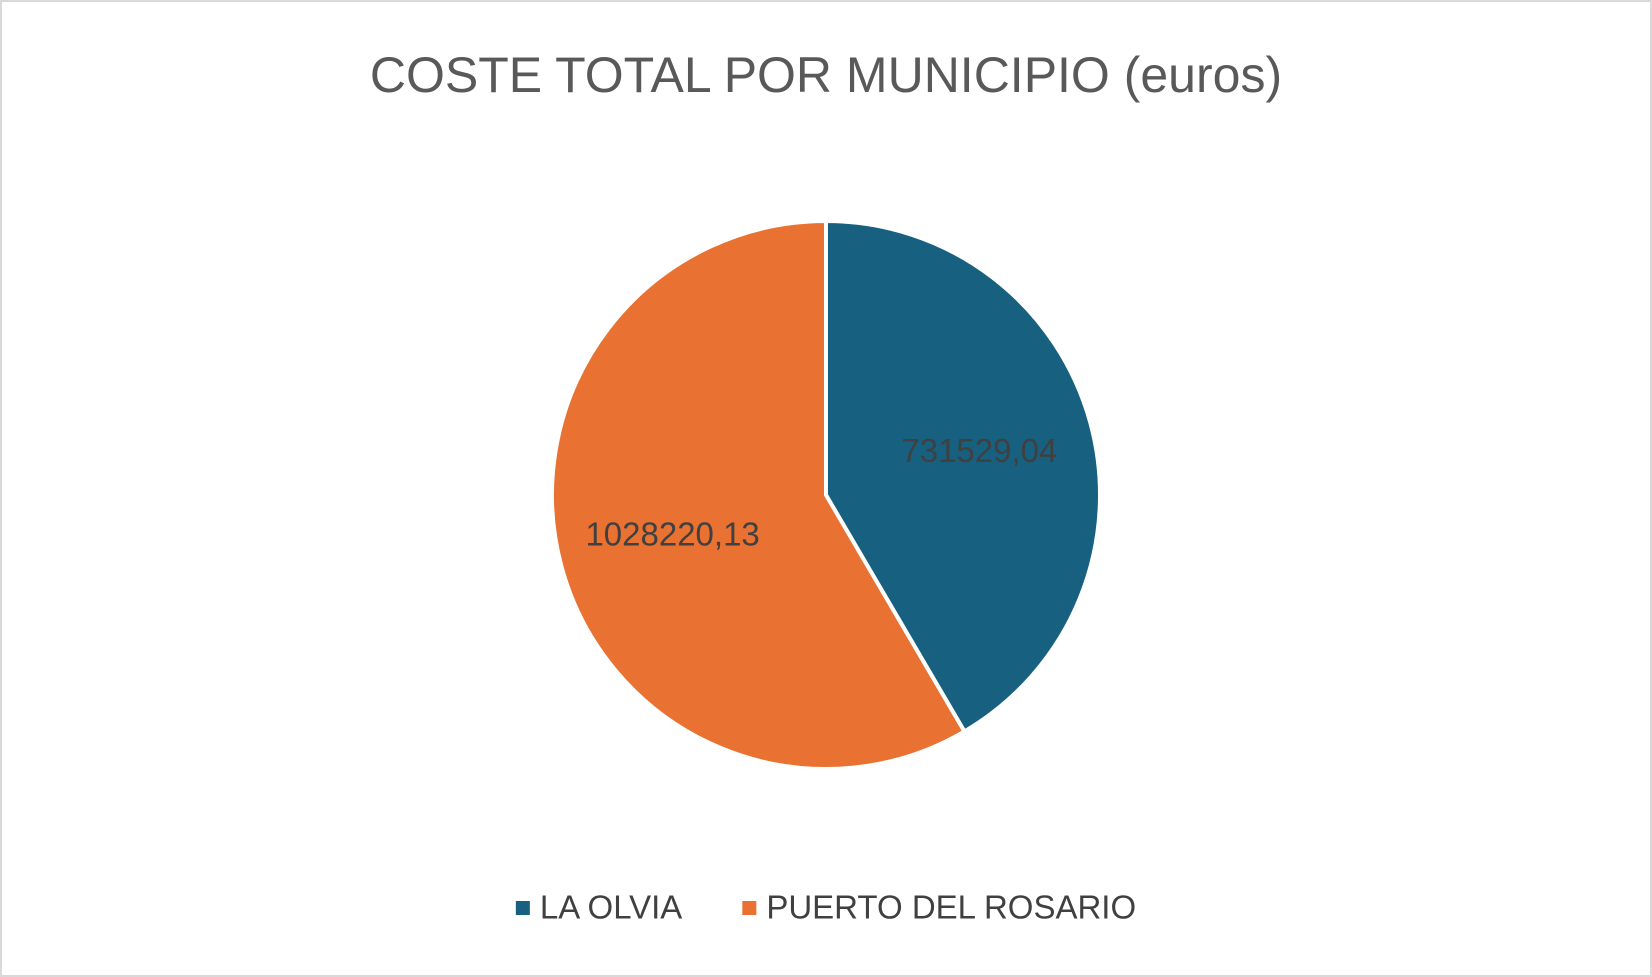 This screenshot has width=1652, height=977. What do you see at coordinates (826, 75) in the screenshot?
I see `chart-title: COSTE TOTAL POR MUNICIPIO (euros)` at bounding box center [826, 75].